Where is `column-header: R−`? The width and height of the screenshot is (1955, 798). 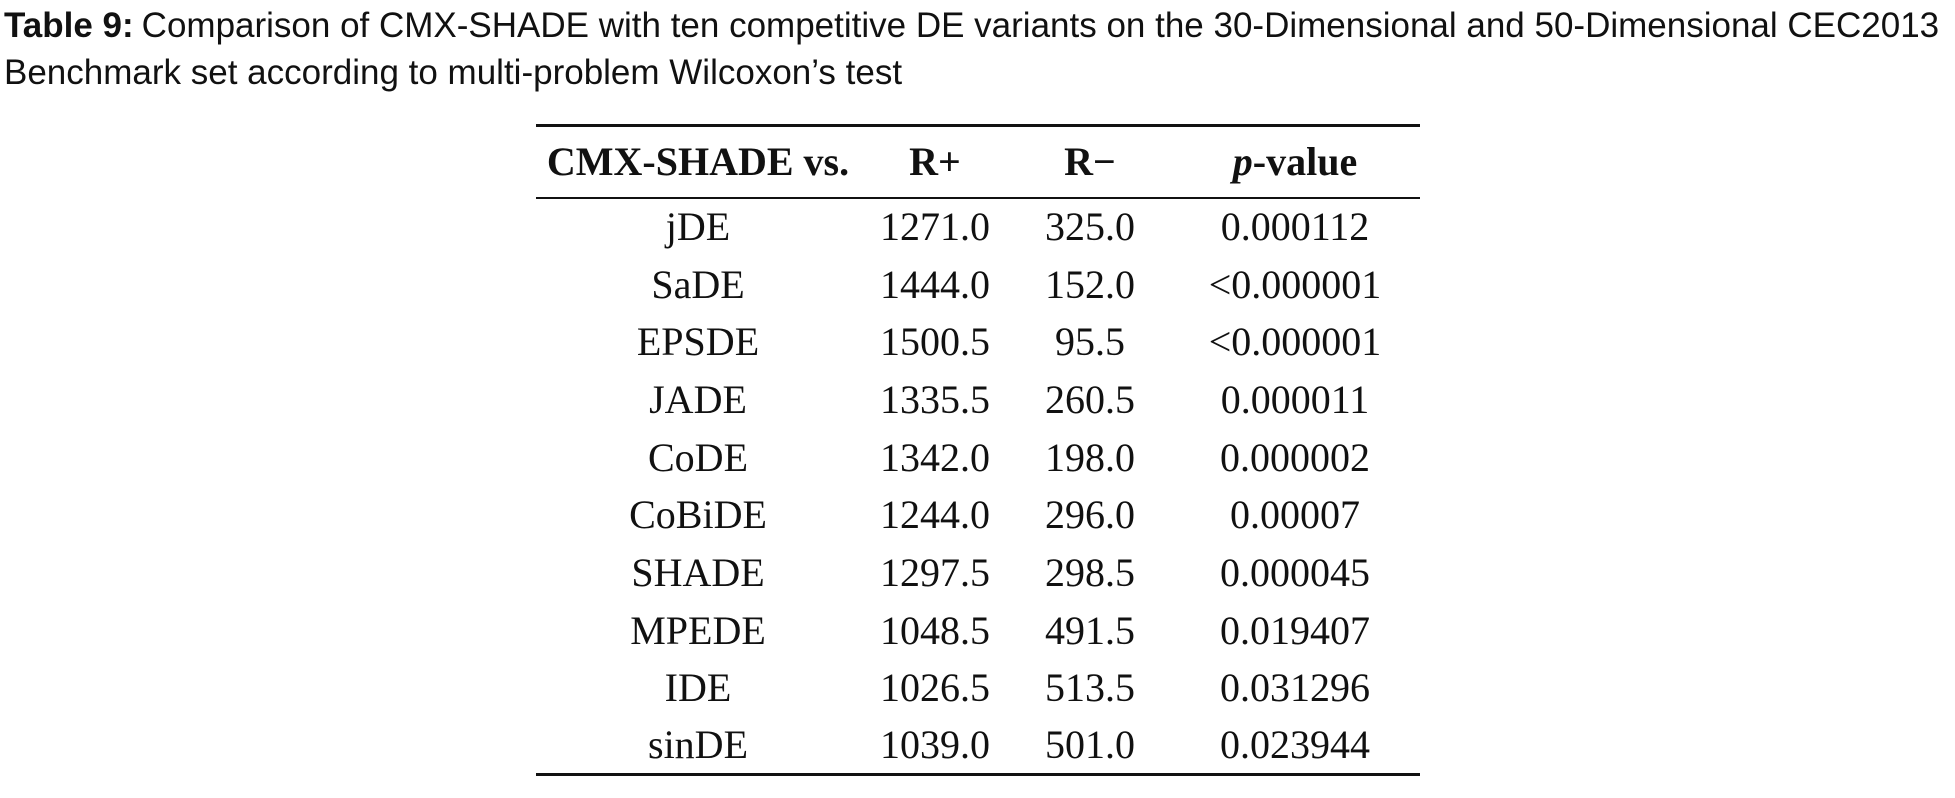
column-header: R− is located at coordinates (1090, 162).